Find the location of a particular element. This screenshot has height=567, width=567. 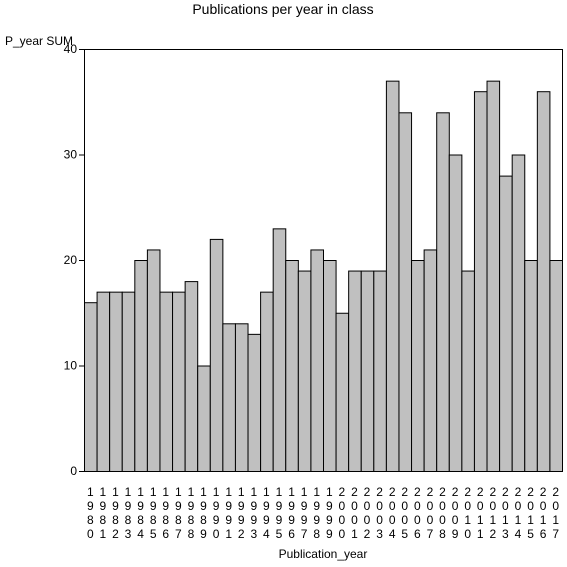

bar-1986 is located at coordinates (166, 381).